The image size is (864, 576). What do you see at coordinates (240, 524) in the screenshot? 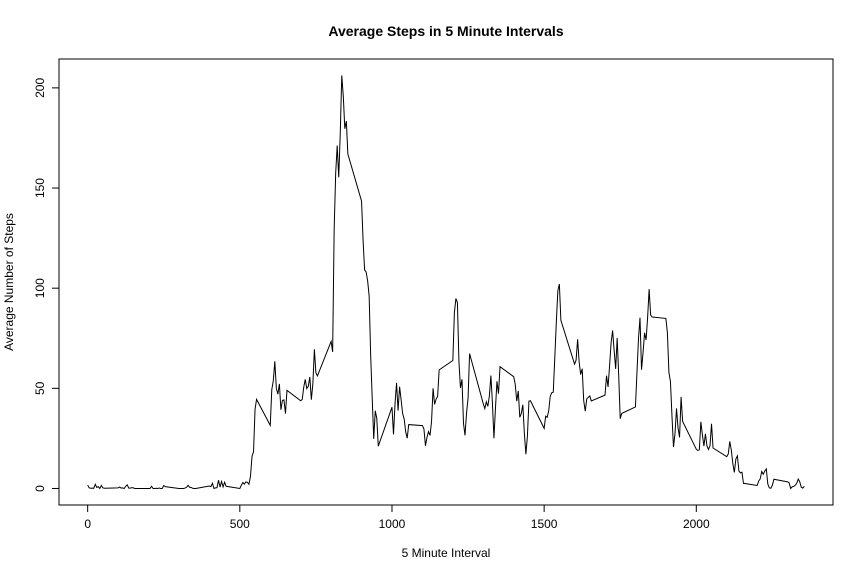
I see `x-tick-label: 500` at bounding box center [240, 524].